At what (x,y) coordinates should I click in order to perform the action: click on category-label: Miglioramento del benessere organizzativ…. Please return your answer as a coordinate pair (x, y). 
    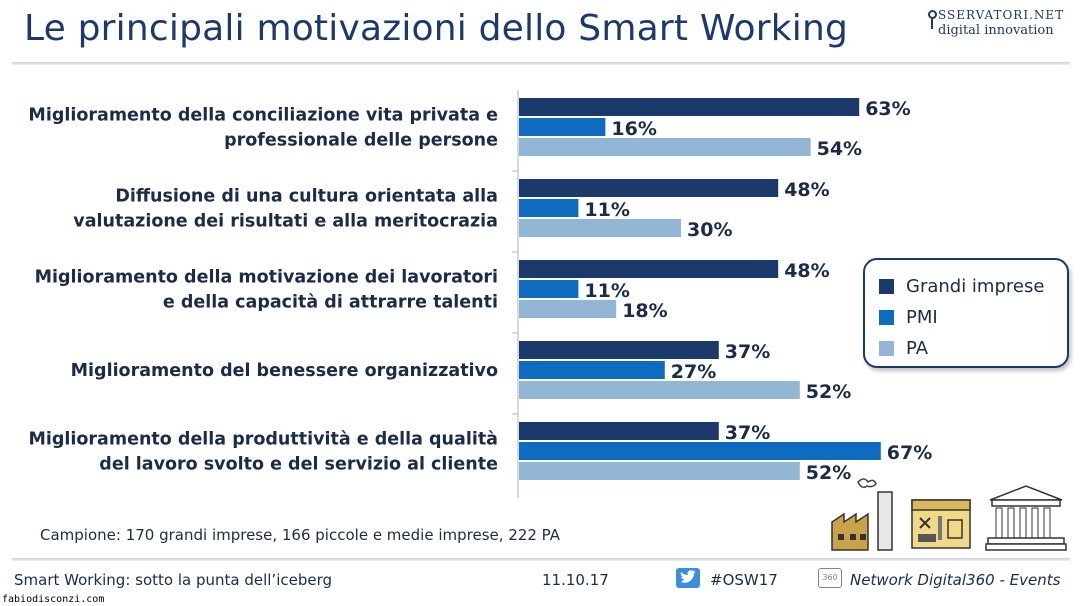
    Looking at the image, I should click on (284, 371).